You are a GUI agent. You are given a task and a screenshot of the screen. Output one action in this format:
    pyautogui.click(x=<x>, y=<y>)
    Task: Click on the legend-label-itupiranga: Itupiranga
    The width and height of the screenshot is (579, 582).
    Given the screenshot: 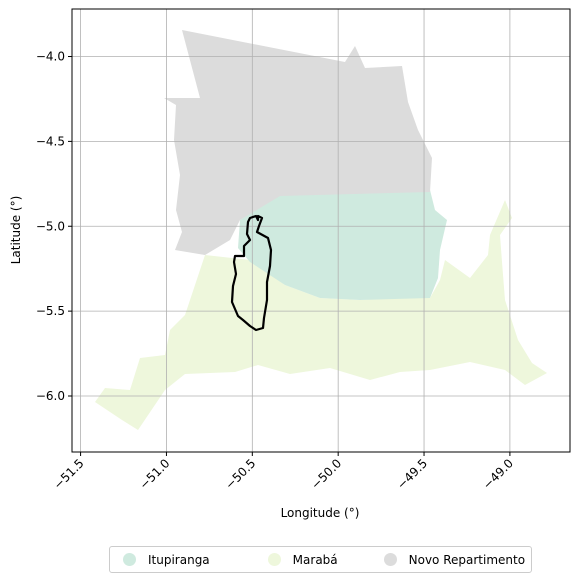 What is the action you would take?
    pyautogui.click(x=179, y=559)
    